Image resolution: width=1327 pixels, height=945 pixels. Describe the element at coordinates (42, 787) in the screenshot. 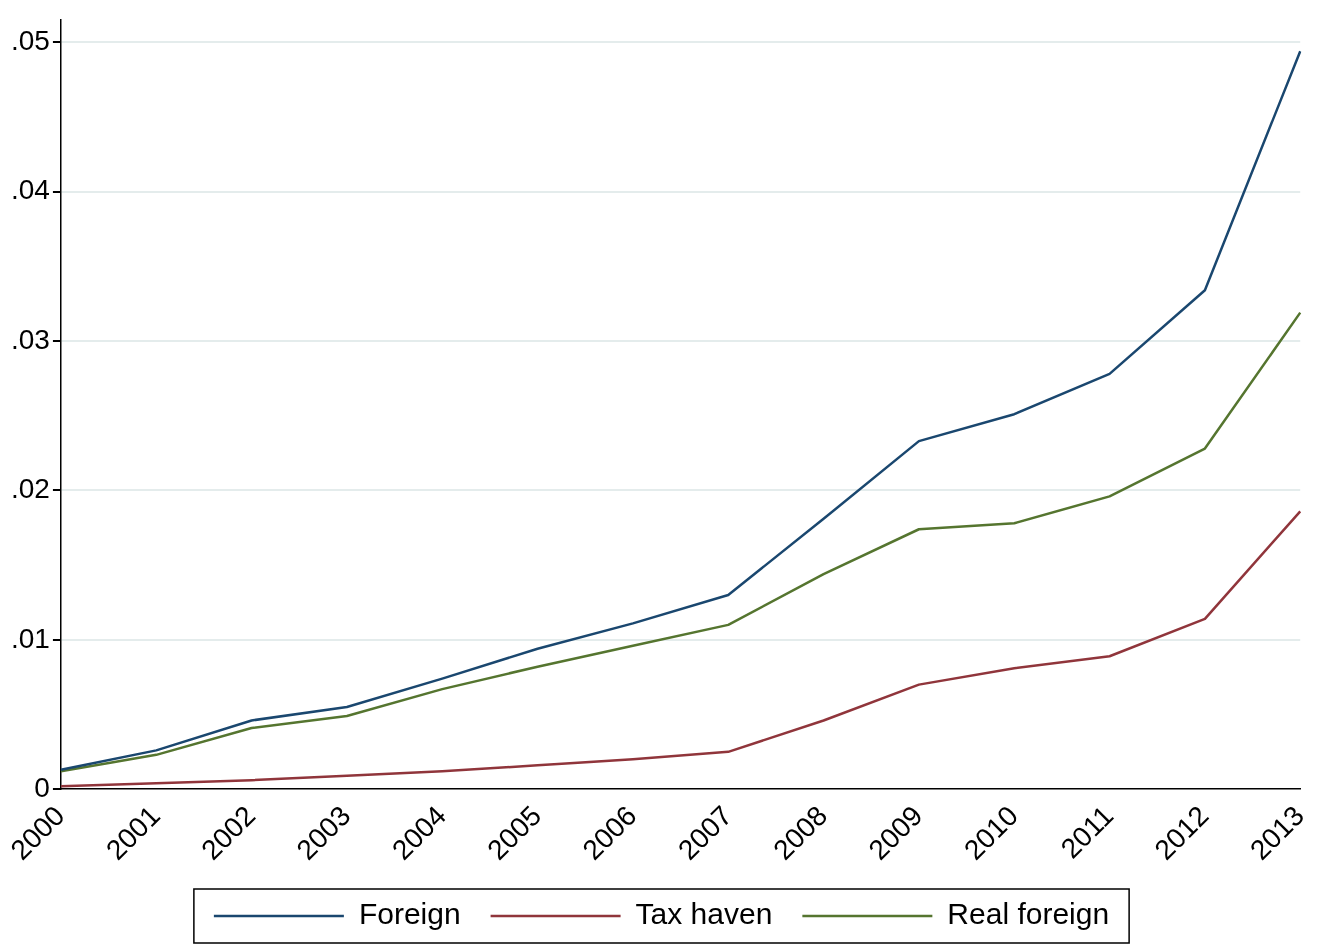

I see `y-tick-label: 0` at that location.